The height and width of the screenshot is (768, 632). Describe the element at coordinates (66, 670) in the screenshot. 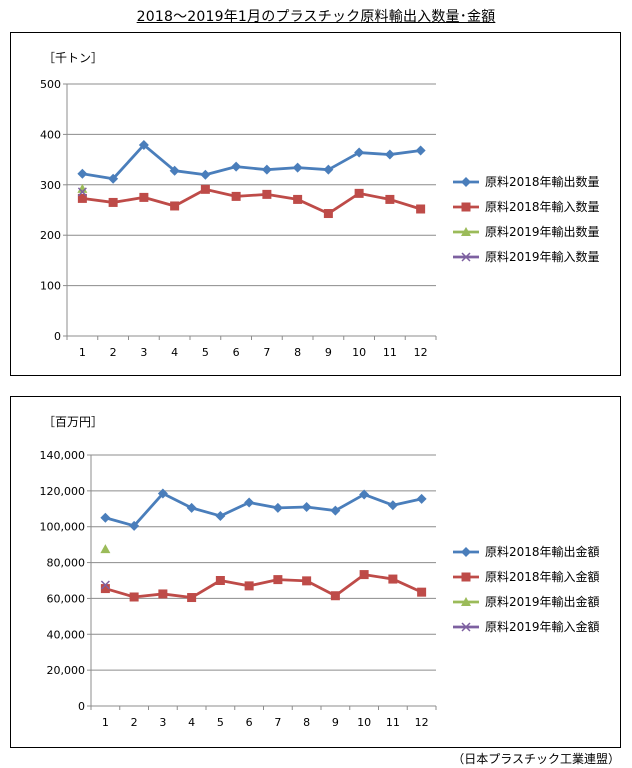

I see `y-tick-label: 20,000` at that location.